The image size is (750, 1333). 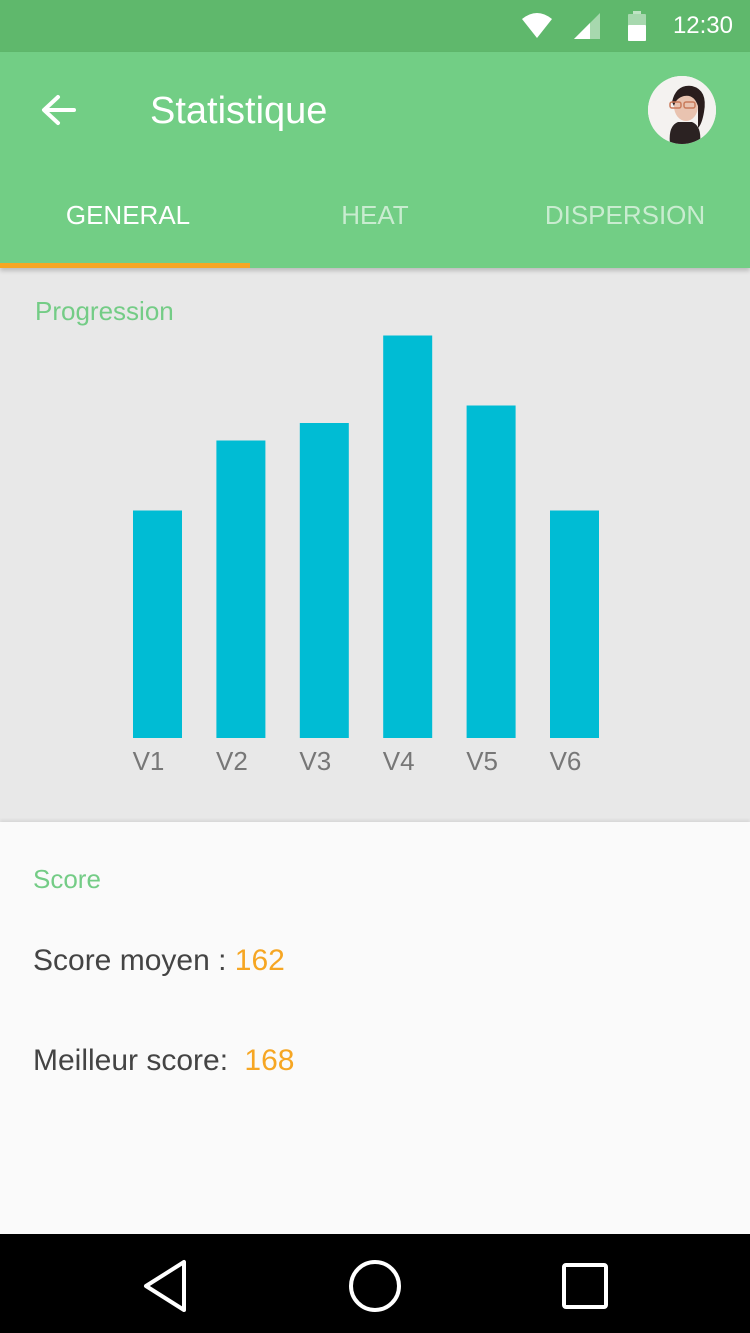 I want to click on tick-label-v3: V3, so click(x=315, y=761).